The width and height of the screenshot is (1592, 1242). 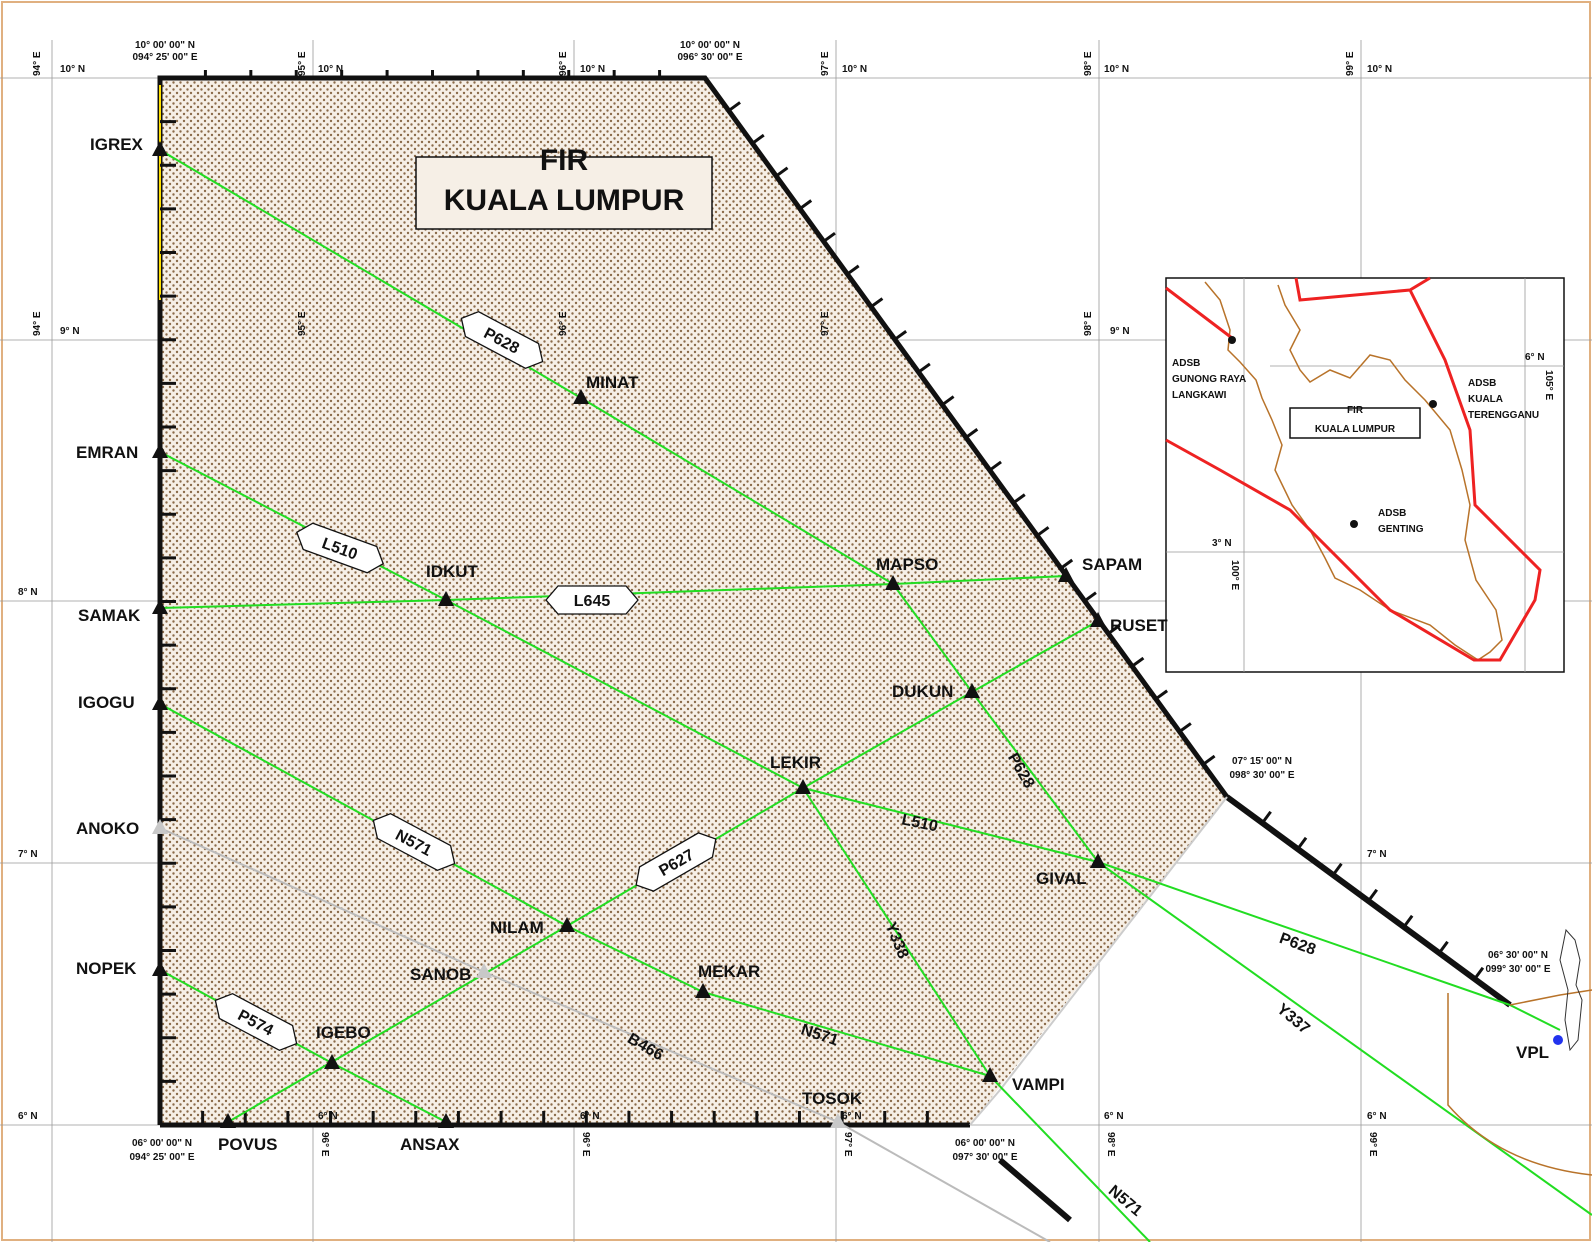 I want to click on waypoint-marker-ansax, so click(x=446, y=1120).